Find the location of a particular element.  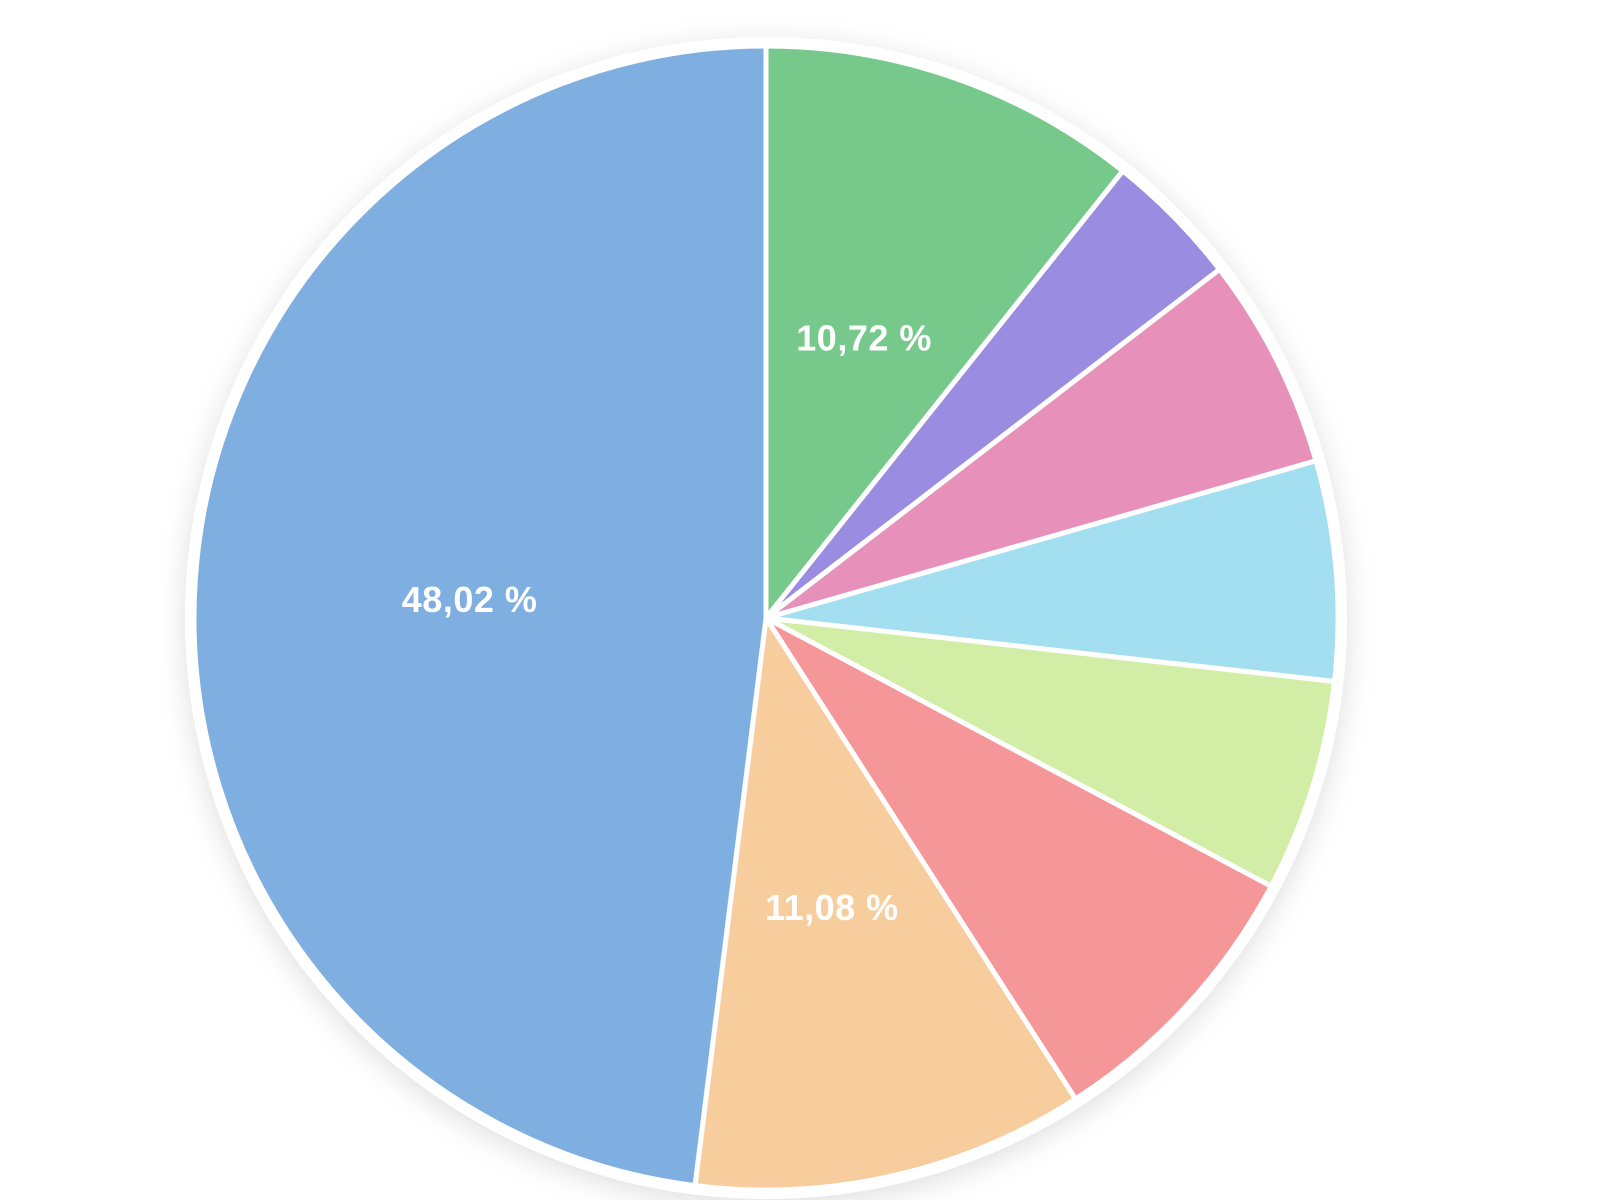

pie-slice-label-1: 10,72 % is located at coordinates (864, 337).